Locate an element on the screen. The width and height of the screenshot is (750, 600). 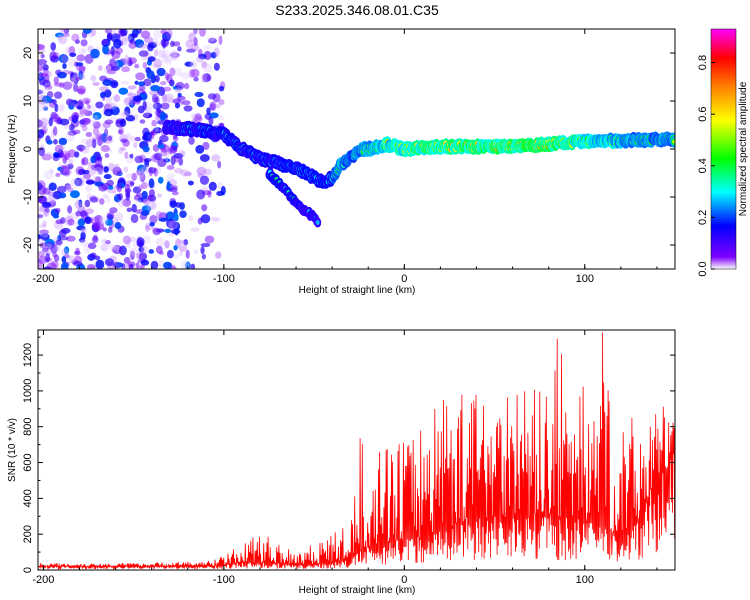
spectrogram-y-tick-label: -20 is located at coordinates (28, 245).